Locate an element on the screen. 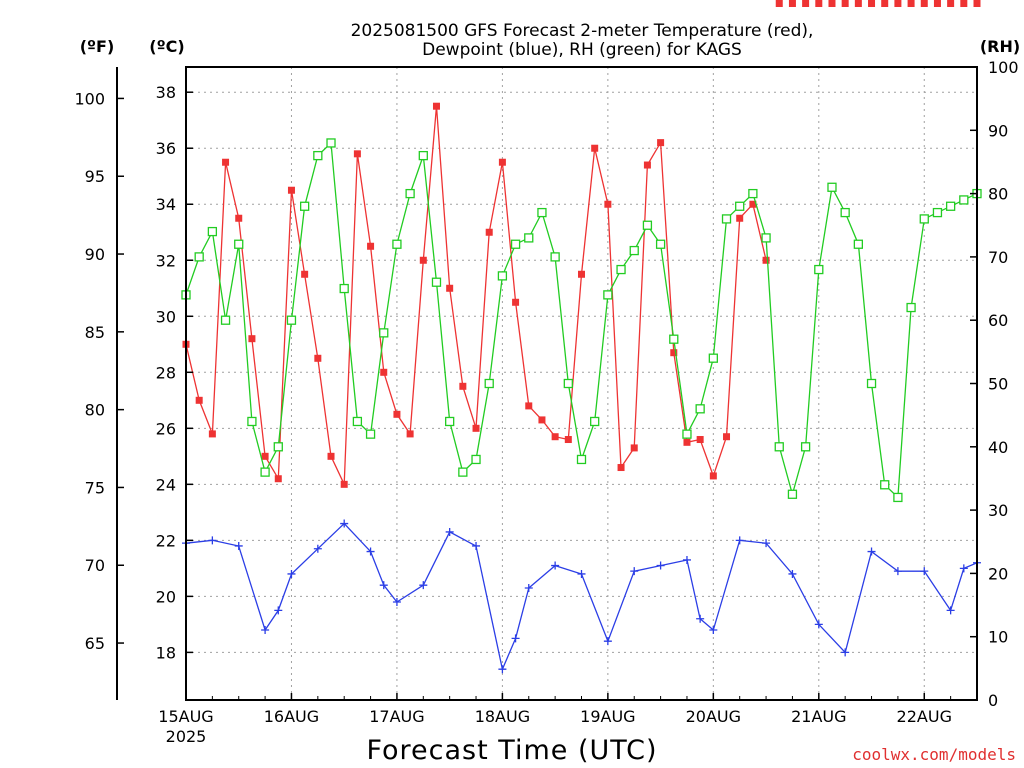 Image resolution: width=1024 pixels, height=768 pixels. celsius-tick-label: 34 is located at coordinates (166, 204).